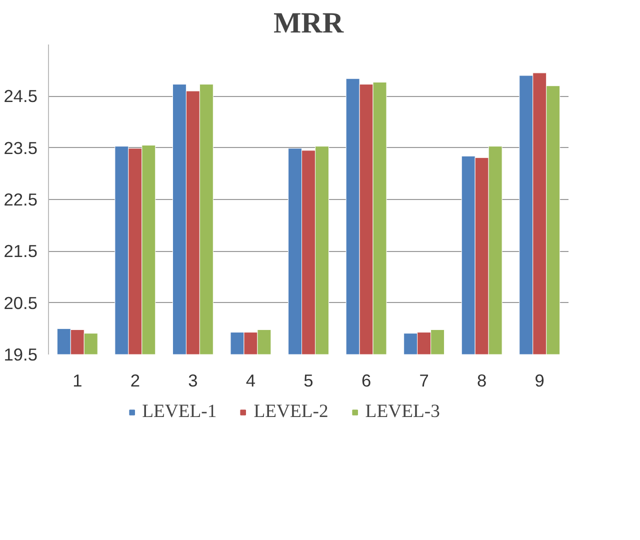 Image resolution: width=640 pixels, height=540 pixels. Describe the element at coordinates (179, 412) in the screenshot. I see `legend-label: LEVEL-1` at that location.